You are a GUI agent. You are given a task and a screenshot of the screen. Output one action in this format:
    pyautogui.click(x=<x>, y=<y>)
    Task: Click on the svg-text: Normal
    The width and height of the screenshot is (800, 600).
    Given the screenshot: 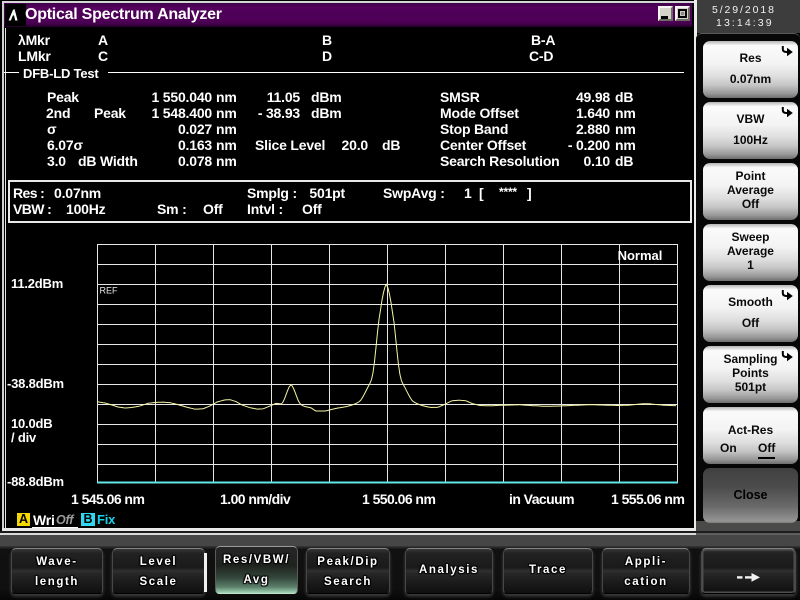 What is the action you would take?
    pyautogui.click(x=640, y=255)
    